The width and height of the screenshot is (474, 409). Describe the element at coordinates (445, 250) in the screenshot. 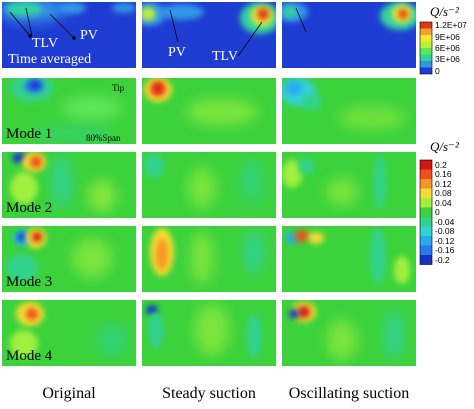

I see `colorbar-modes-tick-label: -0.16` at that location.